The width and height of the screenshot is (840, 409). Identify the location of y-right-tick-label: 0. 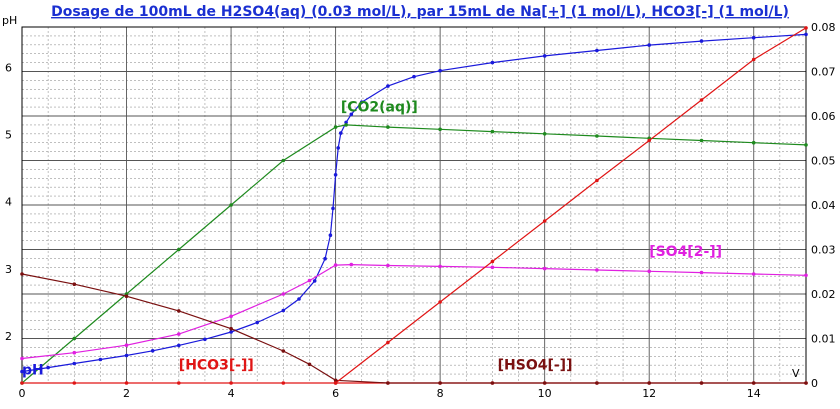
(814, 383).